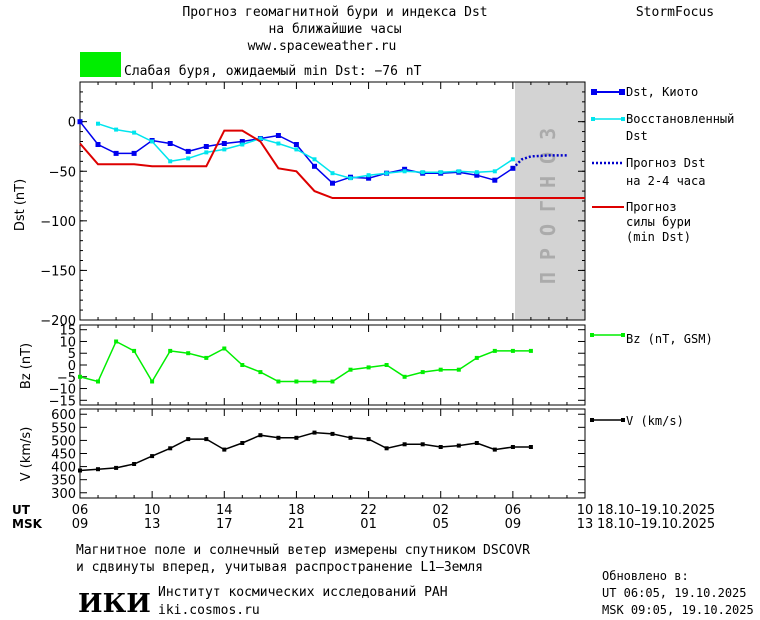  What do you see at coordinates (656, 510) in the screenshot?
I see `date-range-ut: 18.10–19.10.2025` at bounding box center [656, 510].